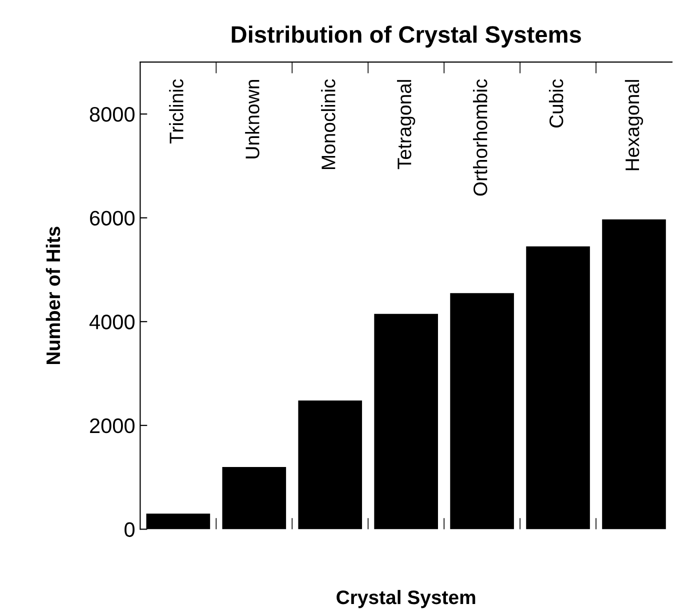 The width and height of the screenshot is (674, 609). Describe the element at coordinates (112, 322) in the screenshot. I see `y-tick-label: 4000` at that location.